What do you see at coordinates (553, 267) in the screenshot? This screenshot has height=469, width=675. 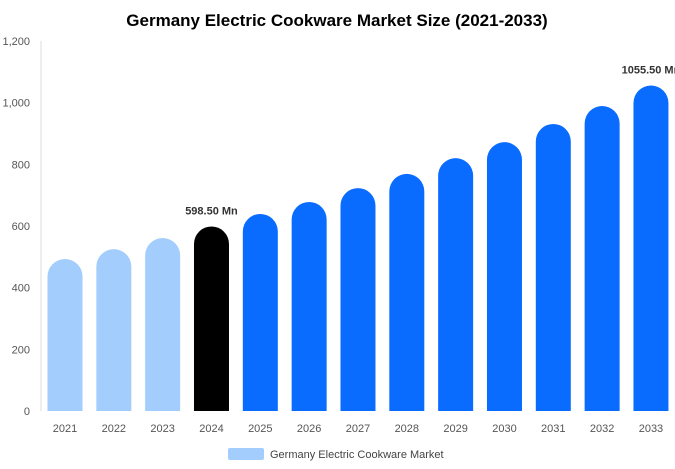 I see `bar-2031` at bounding box center [553, 267].